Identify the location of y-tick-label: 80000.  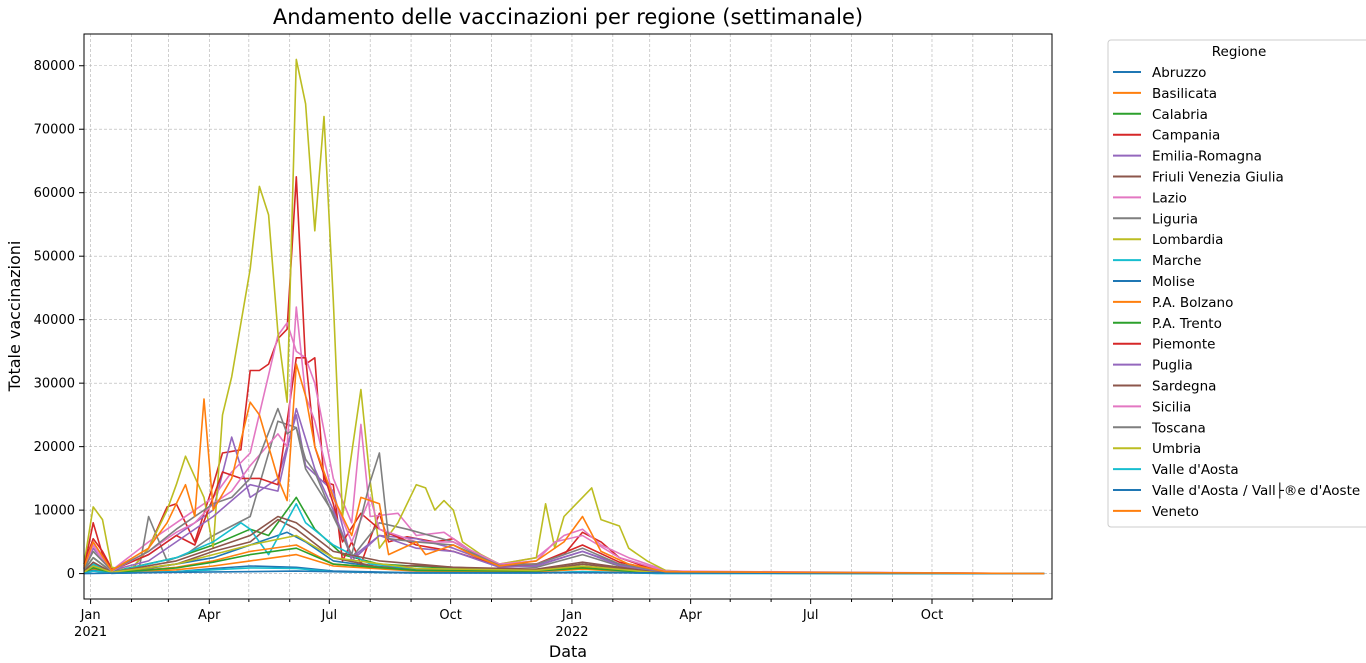
(54, 66).